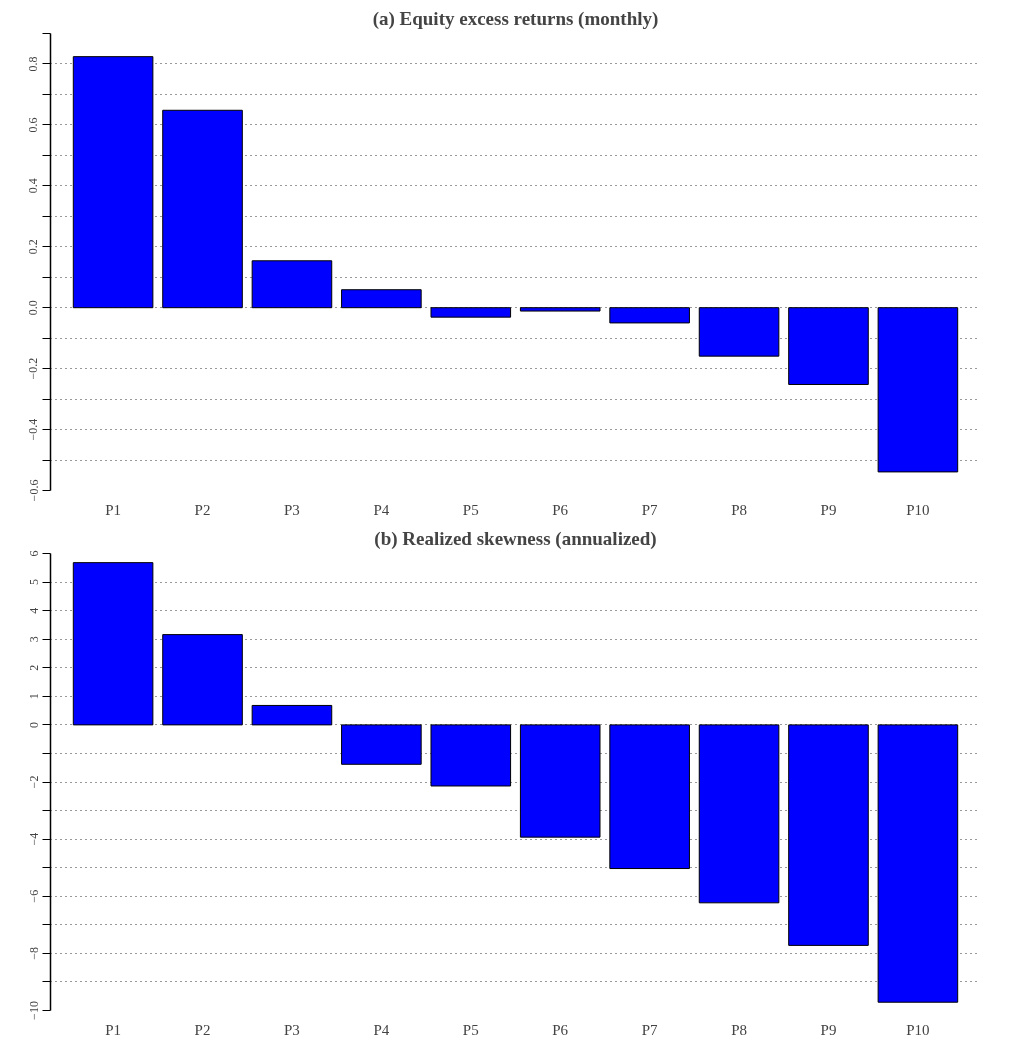  What do you see at coordinates (33, 839) in the screenshot?
I see `y-tick-label: −4` at bounding box center [33, 839].